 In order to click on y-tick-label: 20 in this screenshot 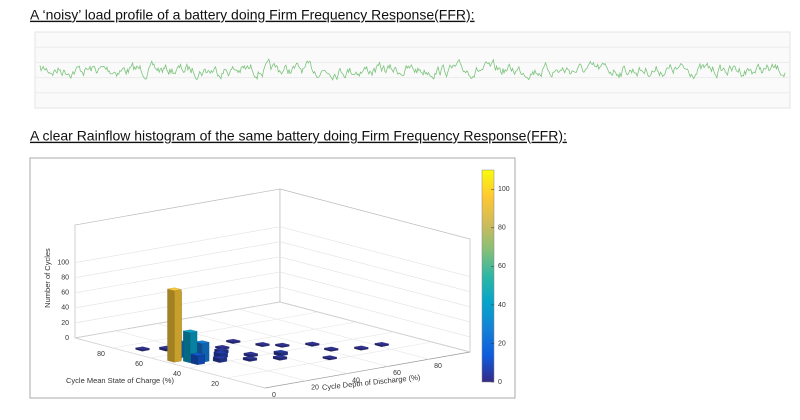, I will do `click(315, 388)`.